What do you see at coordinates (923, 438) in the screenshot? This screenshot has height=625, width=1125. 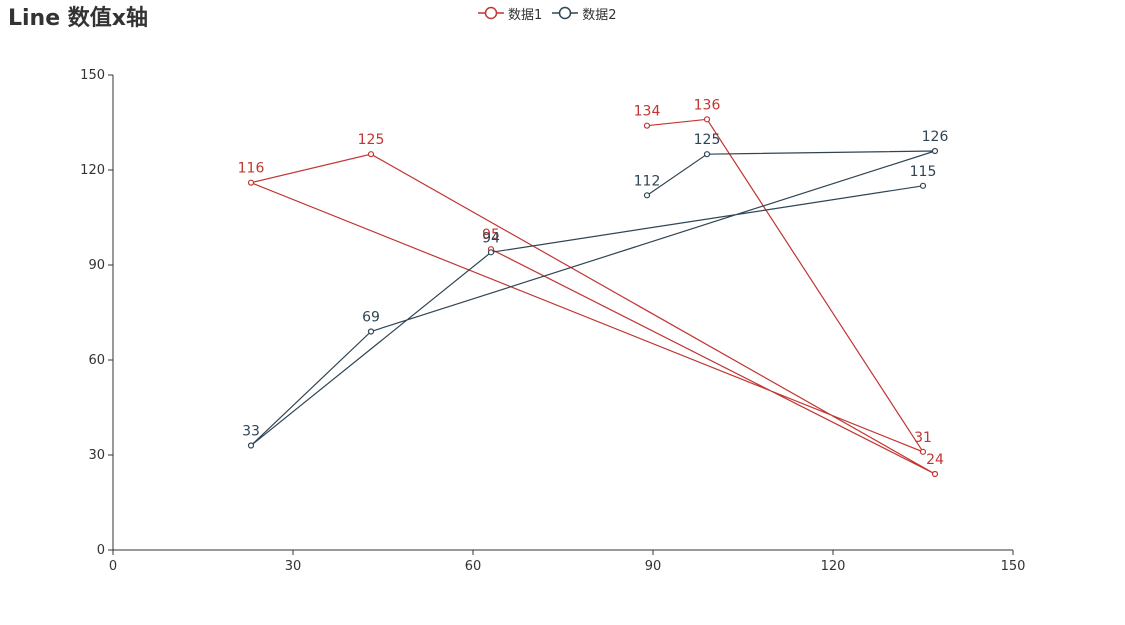 I see `data-label: 31` at bounding box center [923, 438].